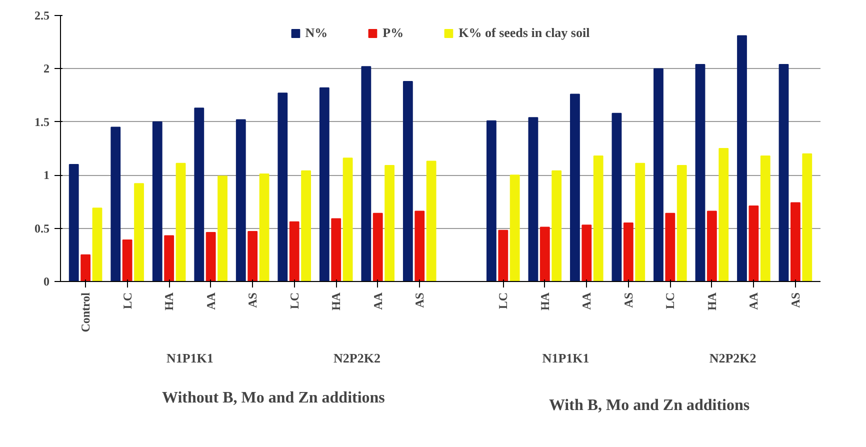 This screenshot has width=866, height=447. What do you see at coordinates (42, 121) in the screenshot?
I see `y-tick-label: 1.5` at bounding box center [42, 121].